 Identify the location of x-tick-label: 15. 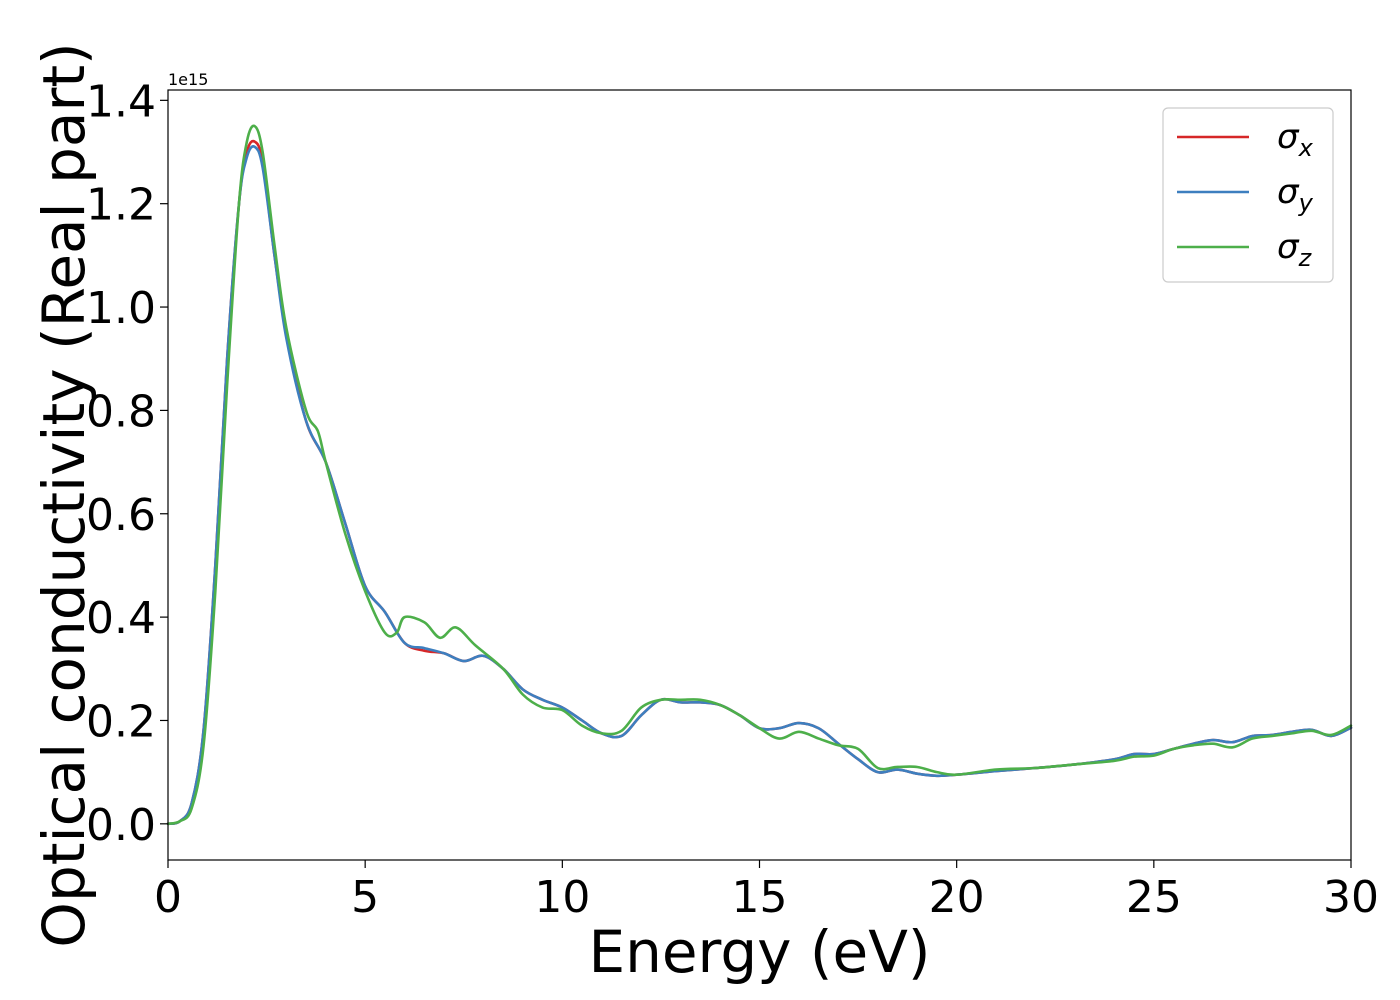
(760, 897).